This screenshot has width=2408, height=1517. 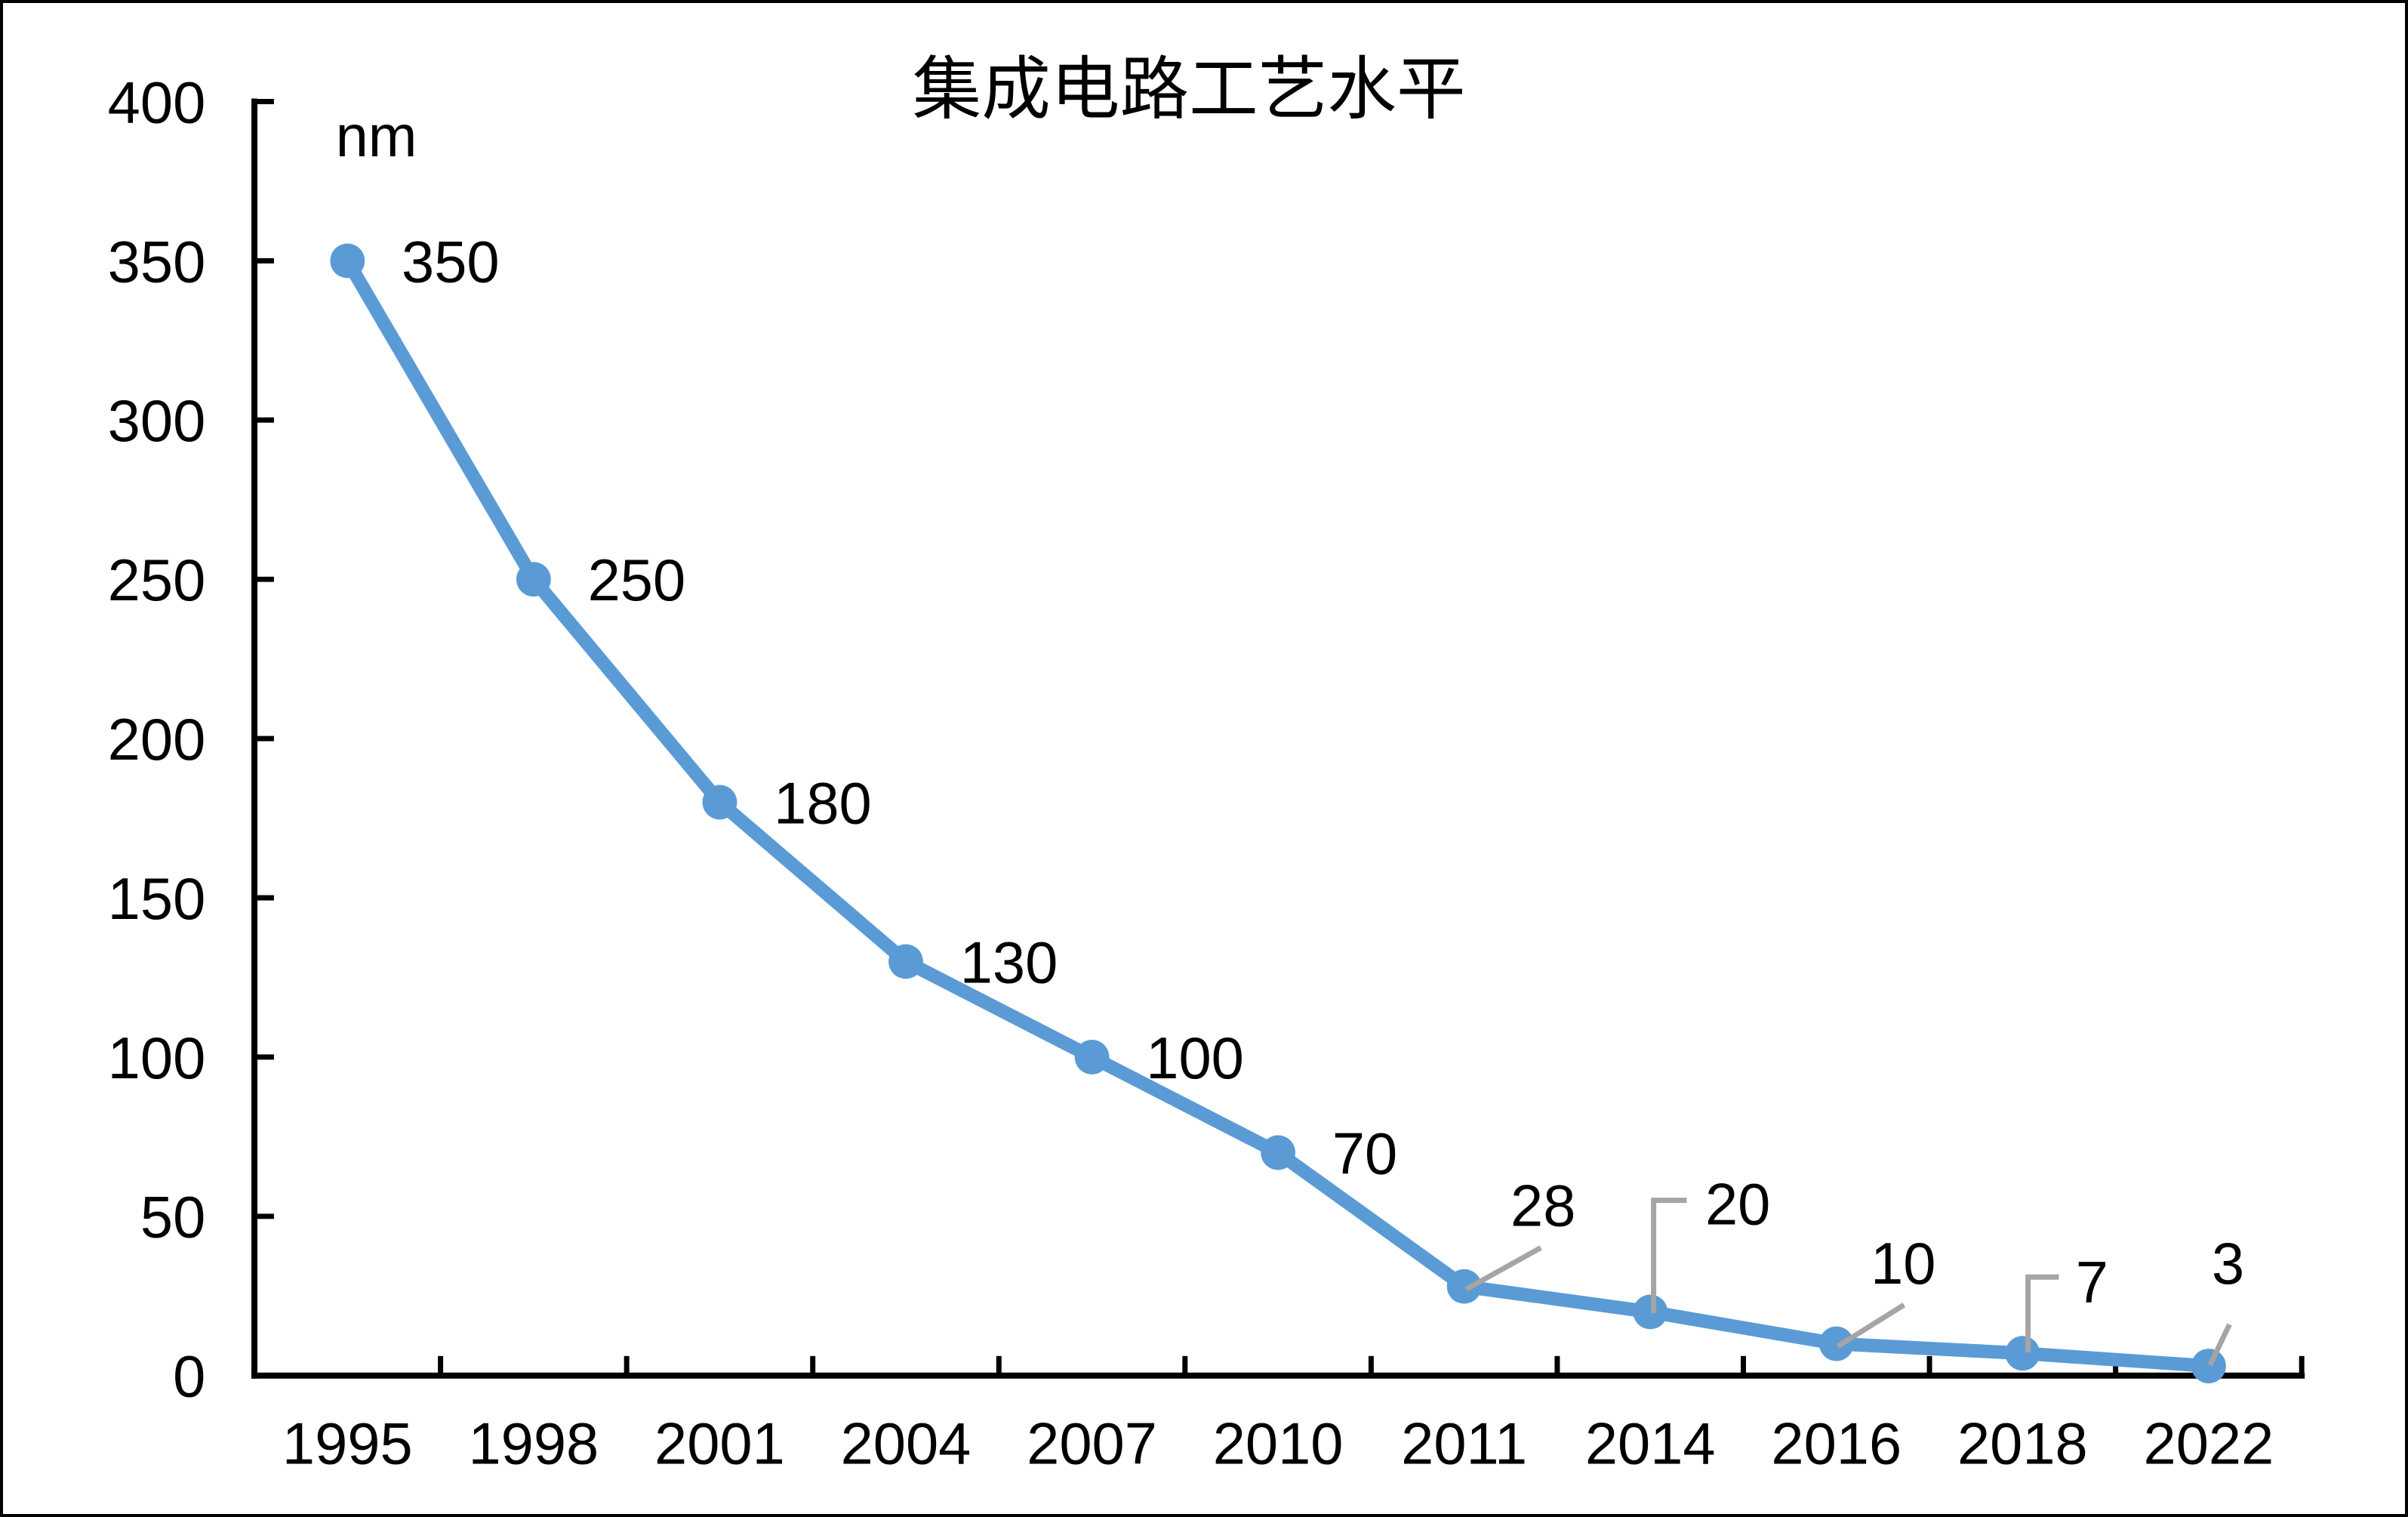 I want to click on data-label: 20, so click(x=1737, y=1205).